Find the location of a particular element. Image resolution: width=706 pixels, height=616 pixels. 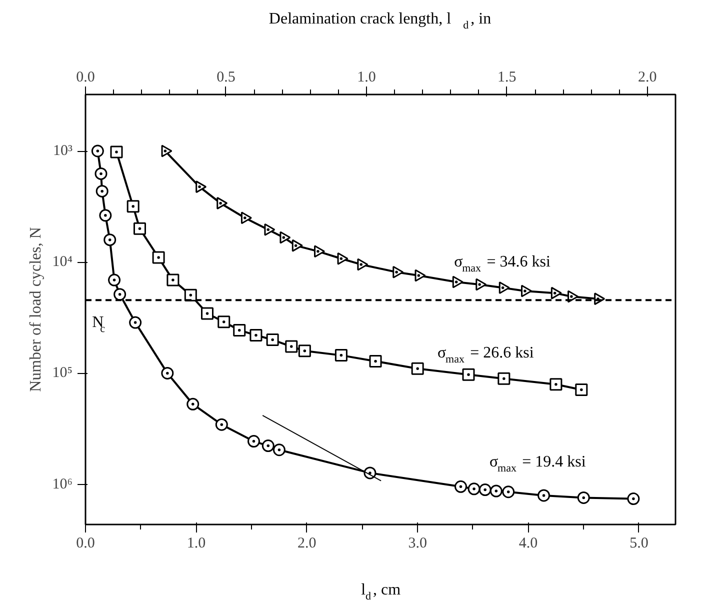

x2-tick-label: 2.0 is located at coordinates (647, 78).